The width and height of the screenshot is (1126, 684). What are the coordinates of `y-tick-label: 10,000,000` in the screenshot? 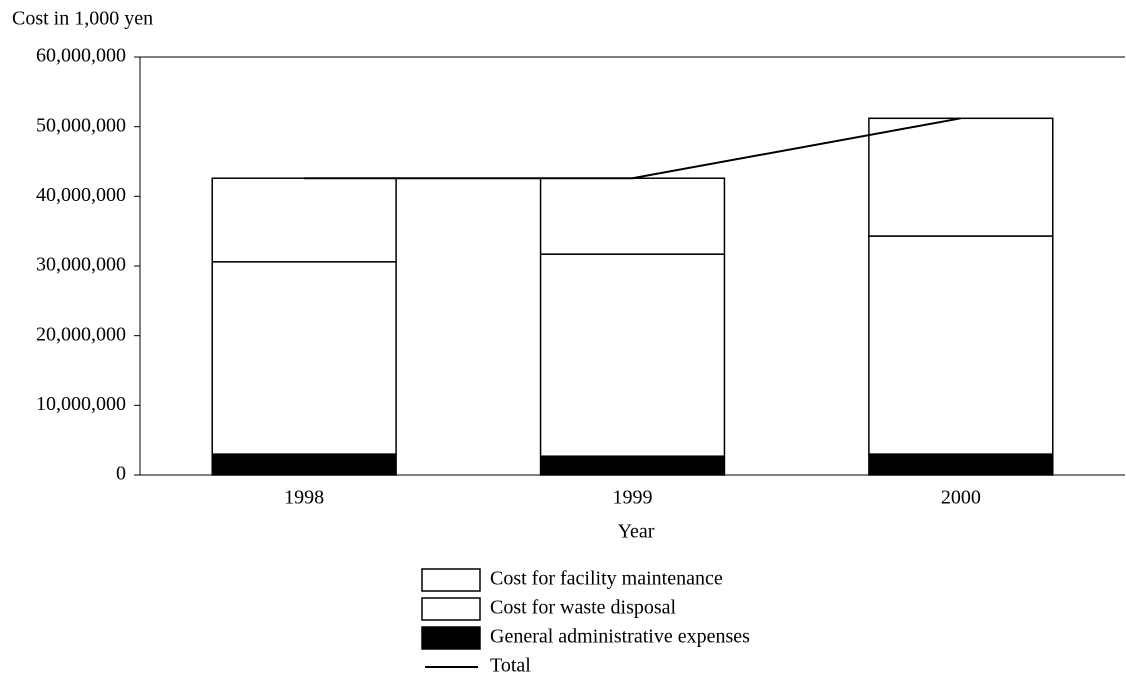 It's located at (81, 404).